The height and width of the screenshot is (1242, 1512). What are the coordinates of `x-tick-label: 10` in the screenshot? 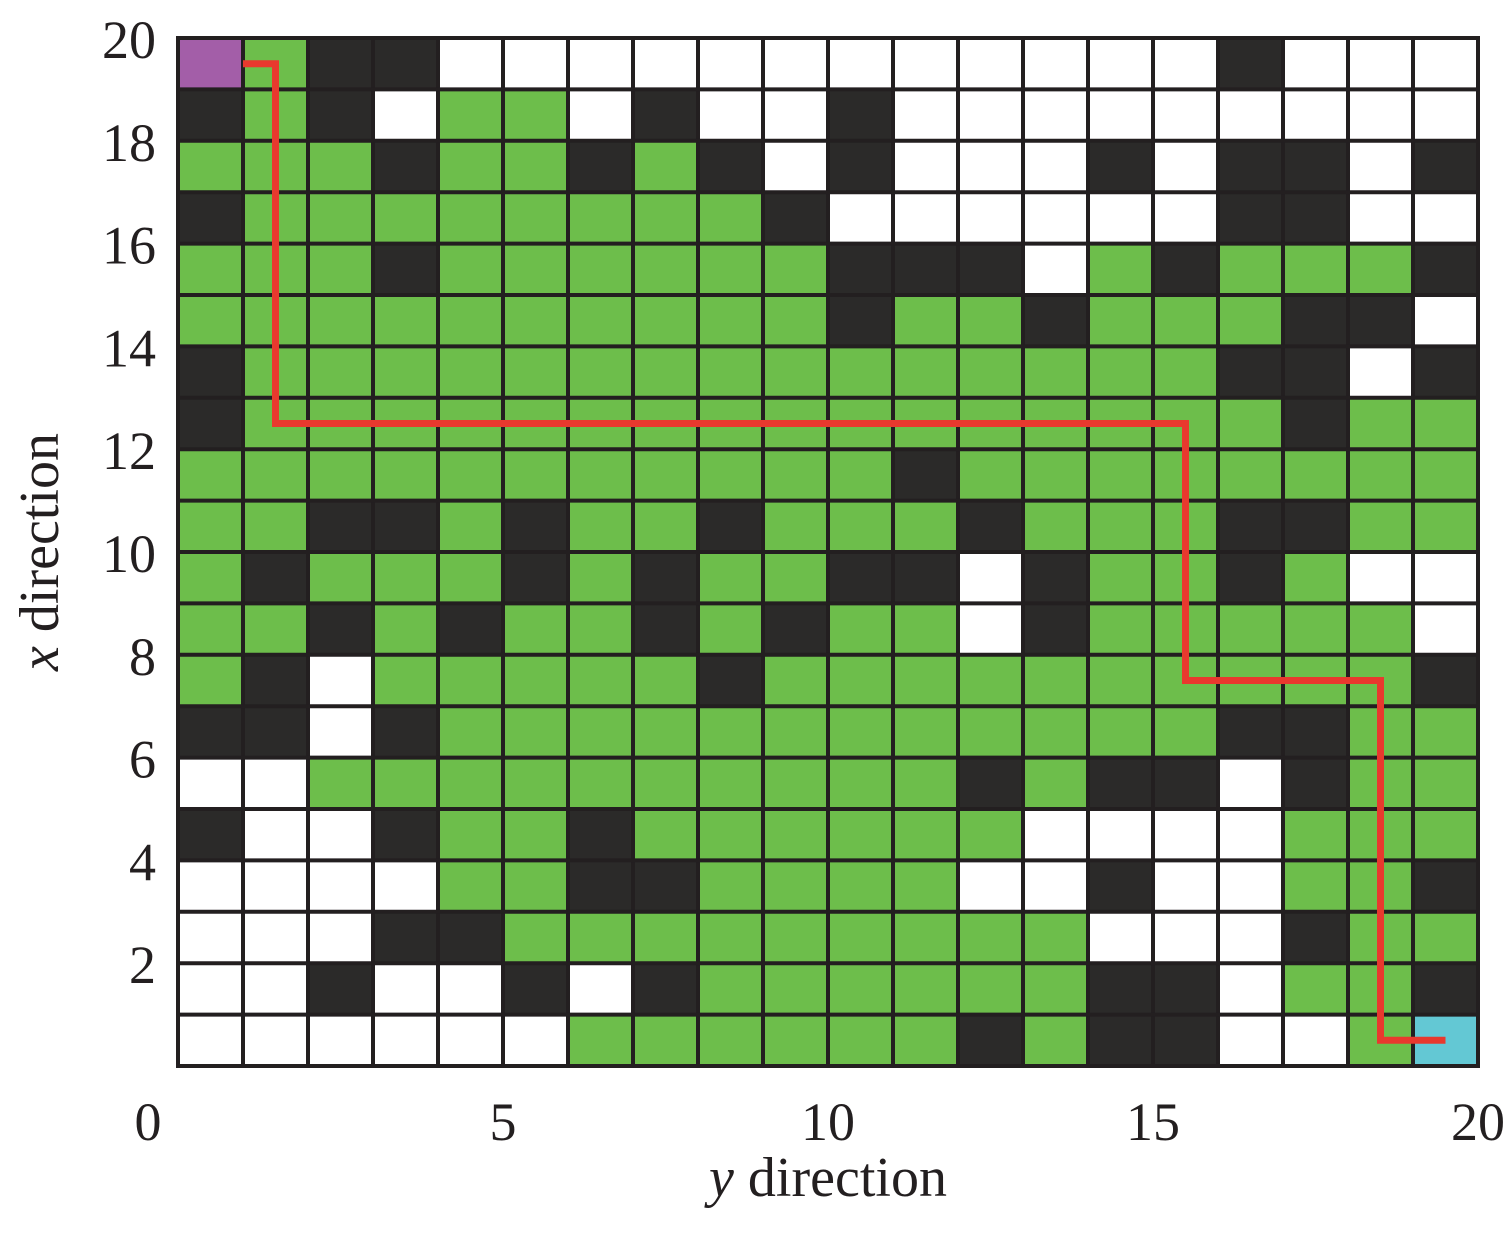 It's located at (828, 1122).